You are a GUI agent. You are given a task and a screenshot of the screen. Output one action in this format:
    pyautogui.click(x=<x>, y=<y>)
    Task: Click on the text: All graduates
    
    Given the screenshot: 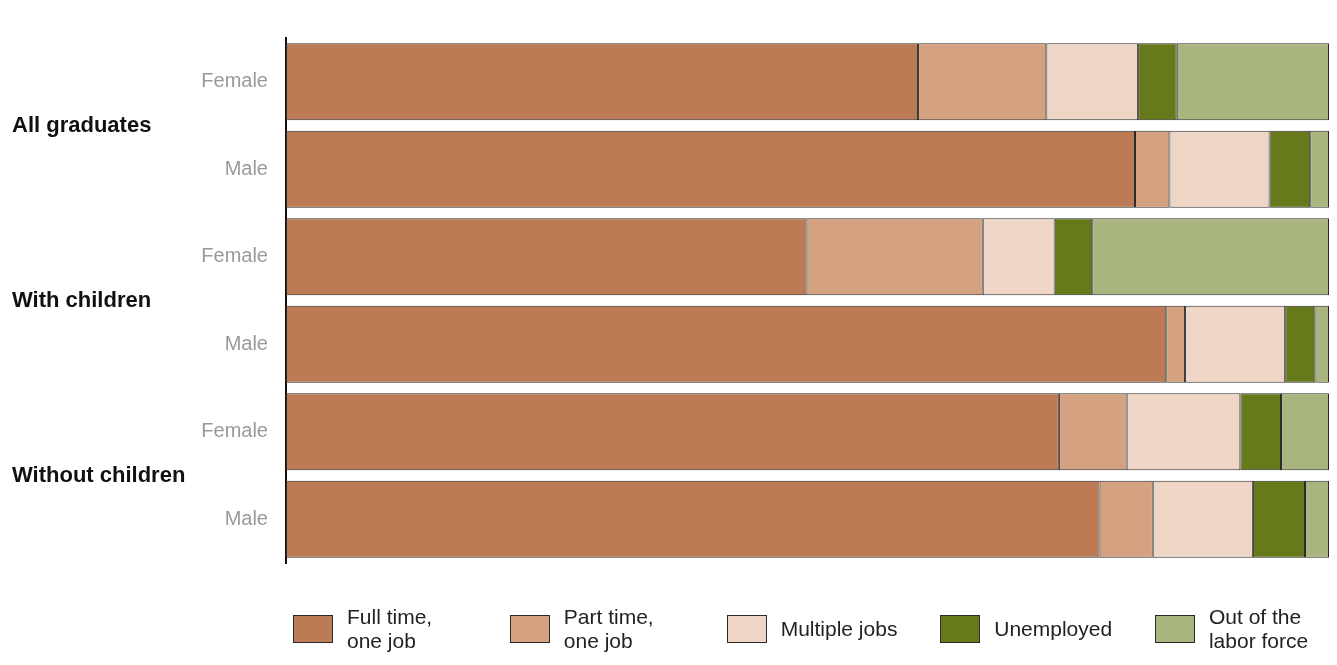 What is the action you would take?
    pyautogui.click(x=82, y=124)
    